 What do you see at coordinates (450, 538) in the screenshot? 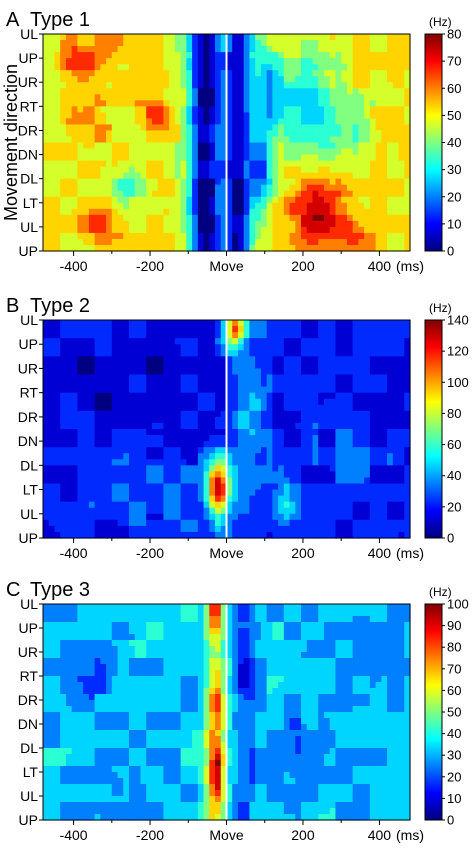
I see `colorbar-tick-label: 0` at bounding box center [450, 538].